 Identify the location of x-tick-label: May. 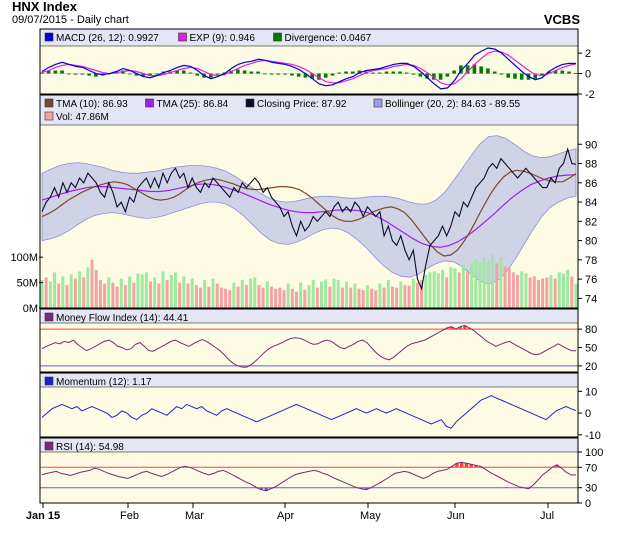
(370, 516).